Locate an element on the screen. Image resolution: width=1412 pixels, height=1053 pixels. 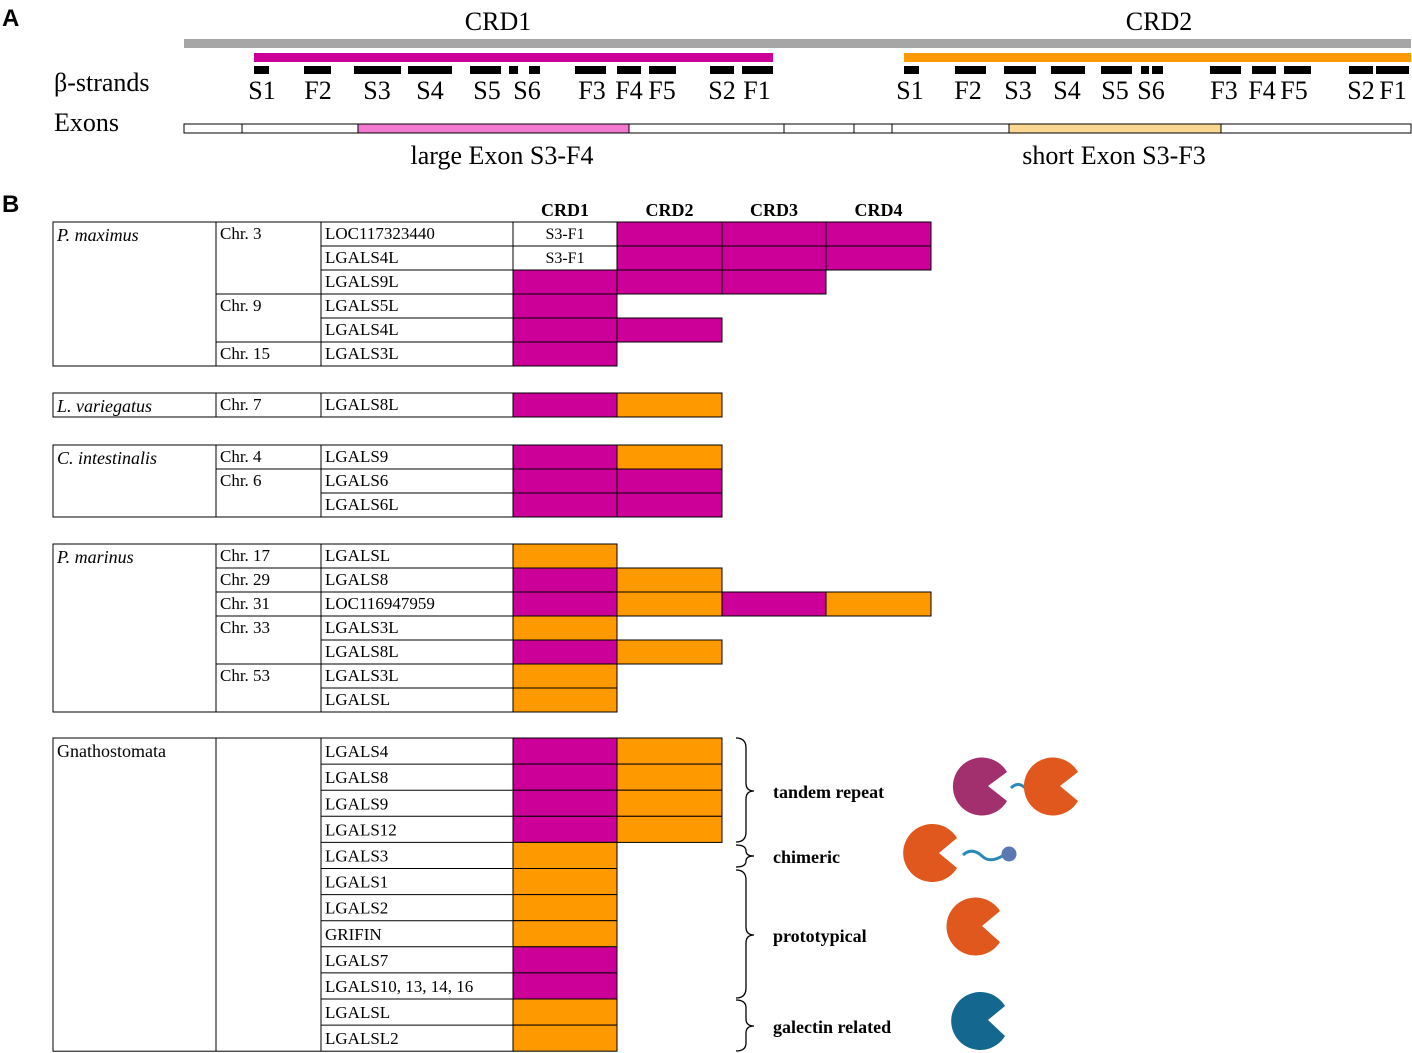
crd1-bar is located at coordinates (513, 57).